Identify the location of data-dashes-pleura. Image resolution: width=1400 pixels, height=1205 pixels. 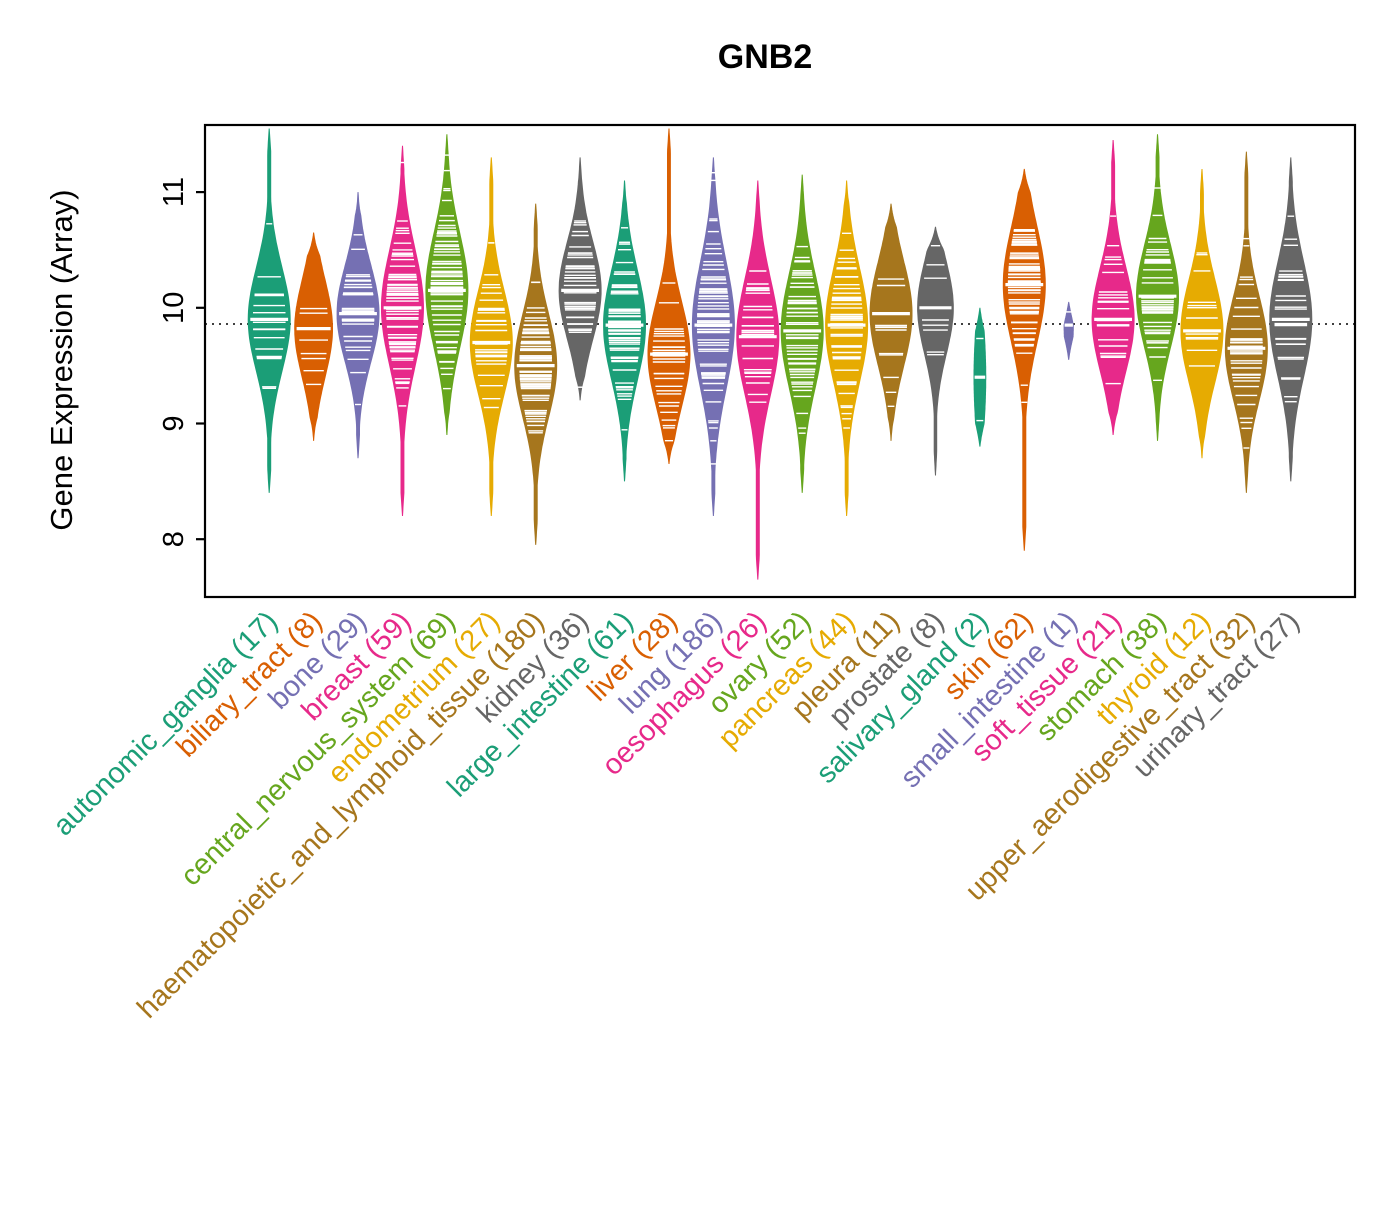
(891, 342).